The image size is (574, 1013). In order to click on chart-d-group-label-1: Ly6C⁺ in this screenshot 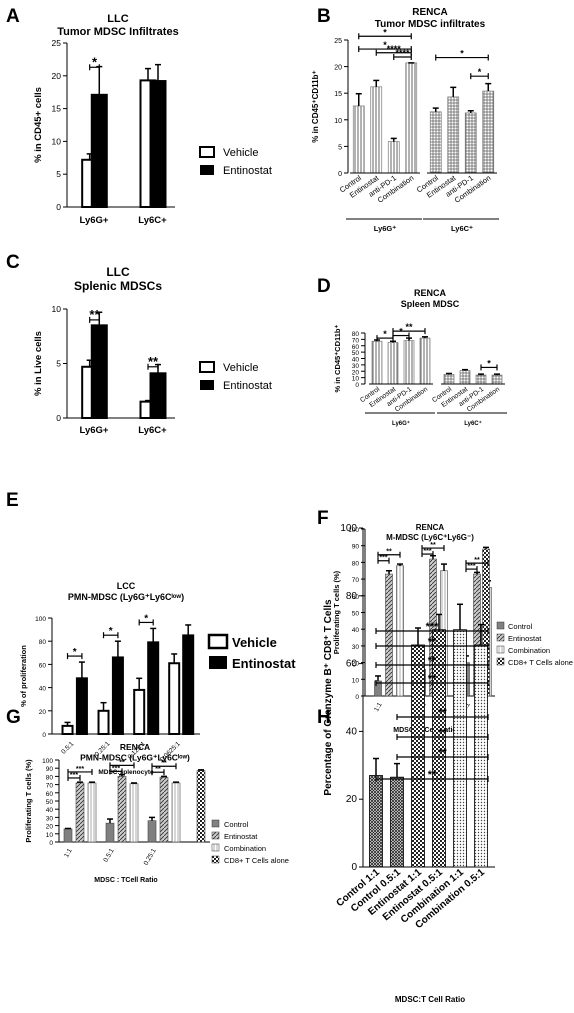, I will do `click(473, 423)`.